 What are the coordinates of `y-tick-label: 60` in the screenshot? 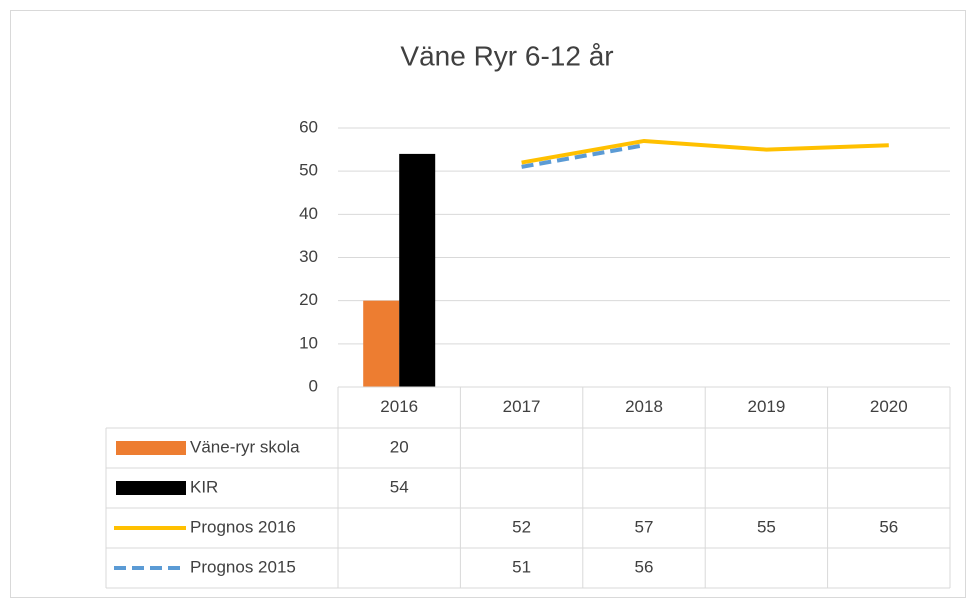 It's located at (308, 126).